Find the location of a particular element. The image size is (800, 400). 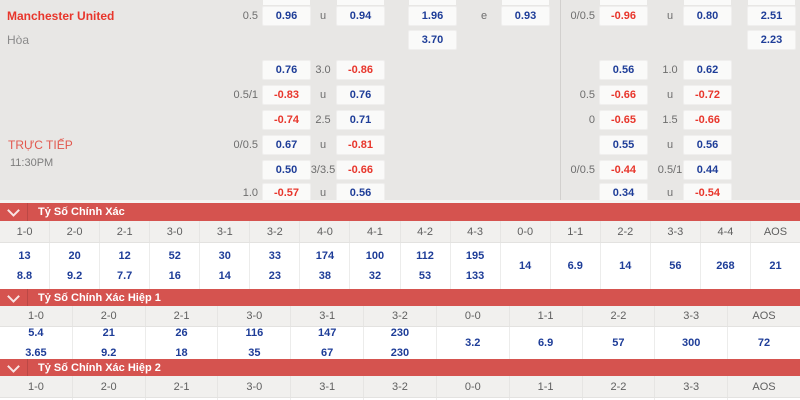

odds-price-button: 0.71 is located at coordinates (360, 120).